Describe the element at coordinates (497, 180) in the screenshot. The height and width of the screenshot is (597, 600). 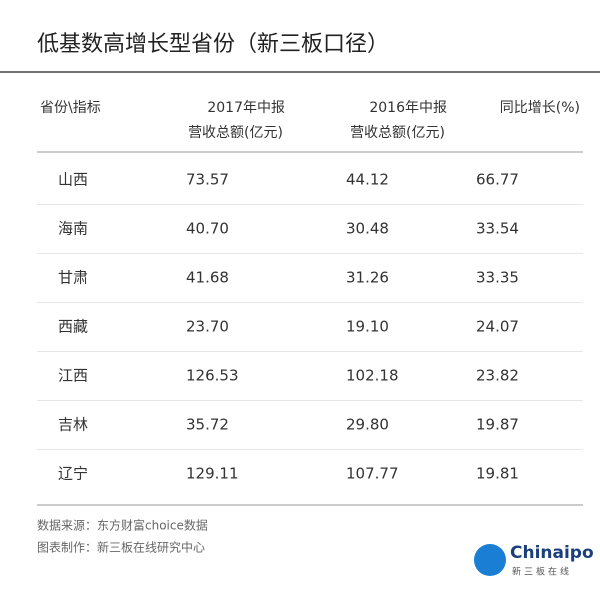
I see `value-cell: 66.77` at that location.